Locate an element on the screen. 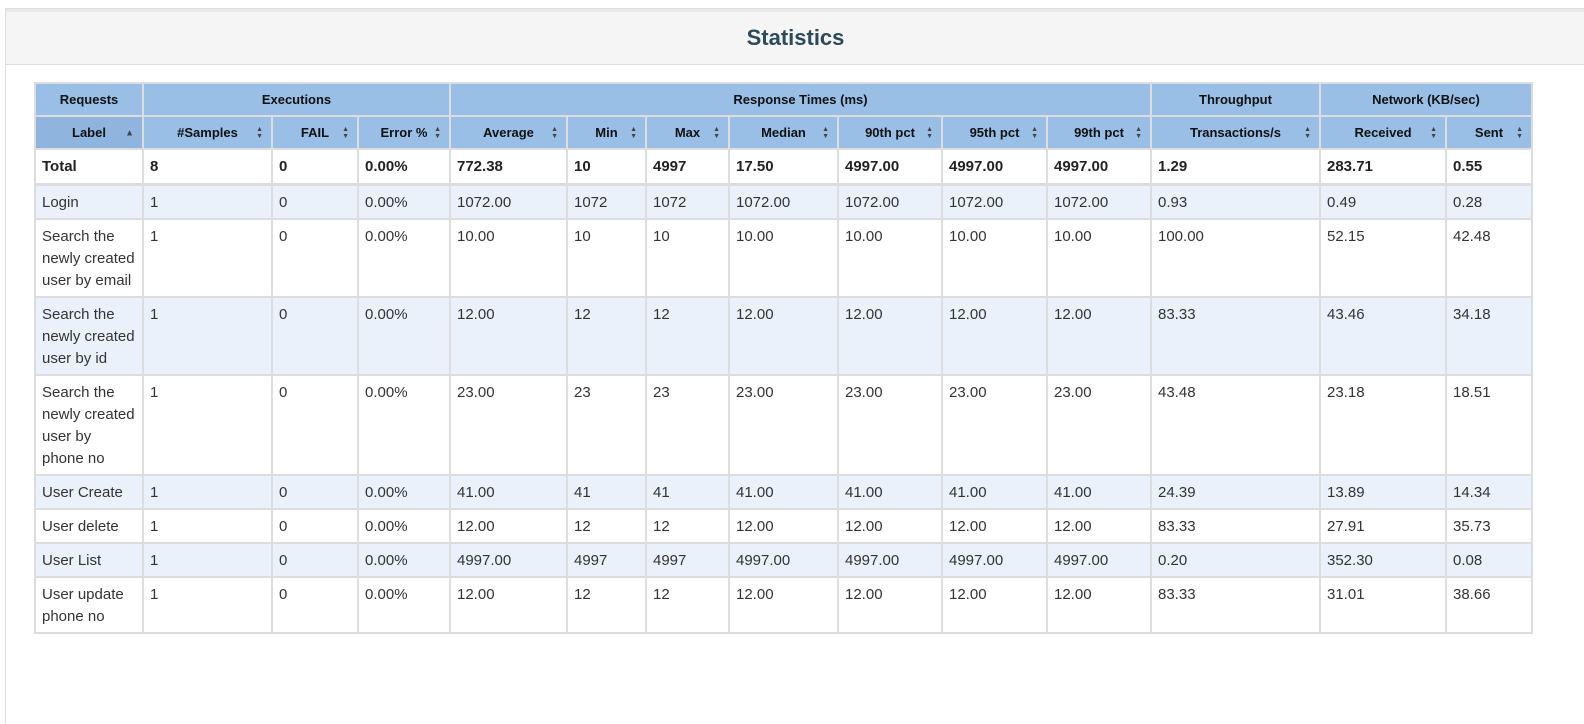 This screenshot has height=724, width=1584. cell-sent: 42.48 is located at coordinates (1489, 257).